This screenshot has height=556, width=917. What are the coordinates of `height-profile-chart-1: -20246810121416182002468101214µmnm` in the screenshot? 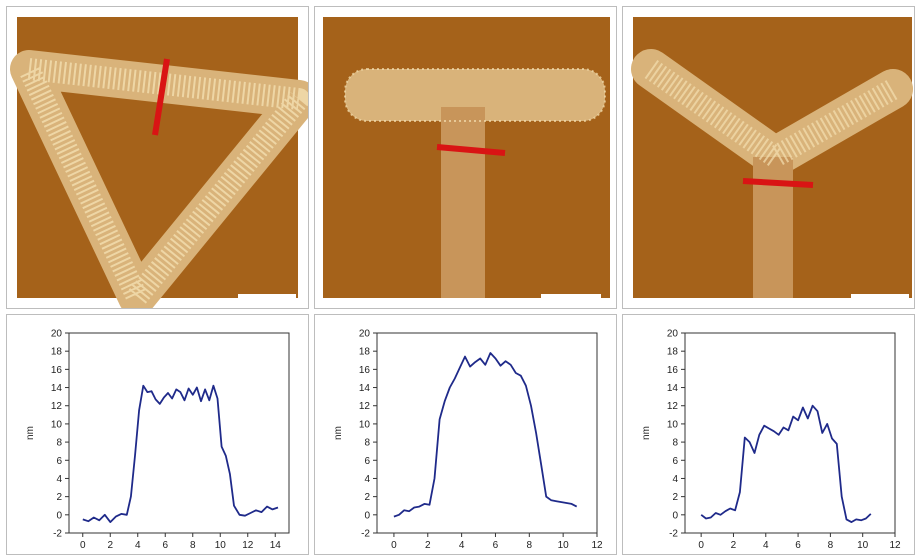 It's located at (157, 435).